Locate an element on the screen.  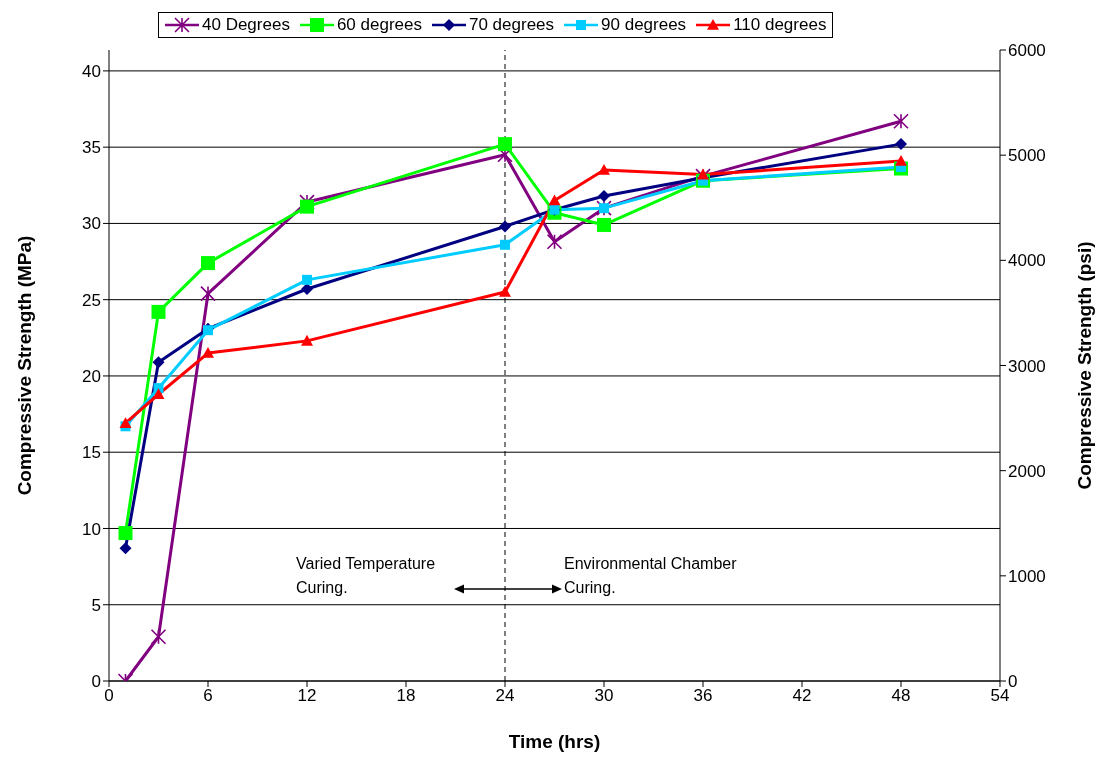
y-tick-label: 20 is located at coordinates (91, 376).